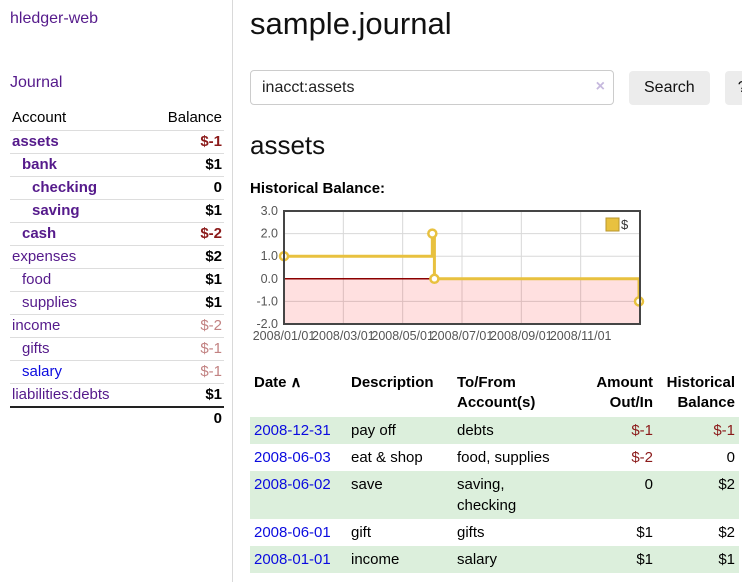  I want to click on search-button: Search, so click(669, 87).